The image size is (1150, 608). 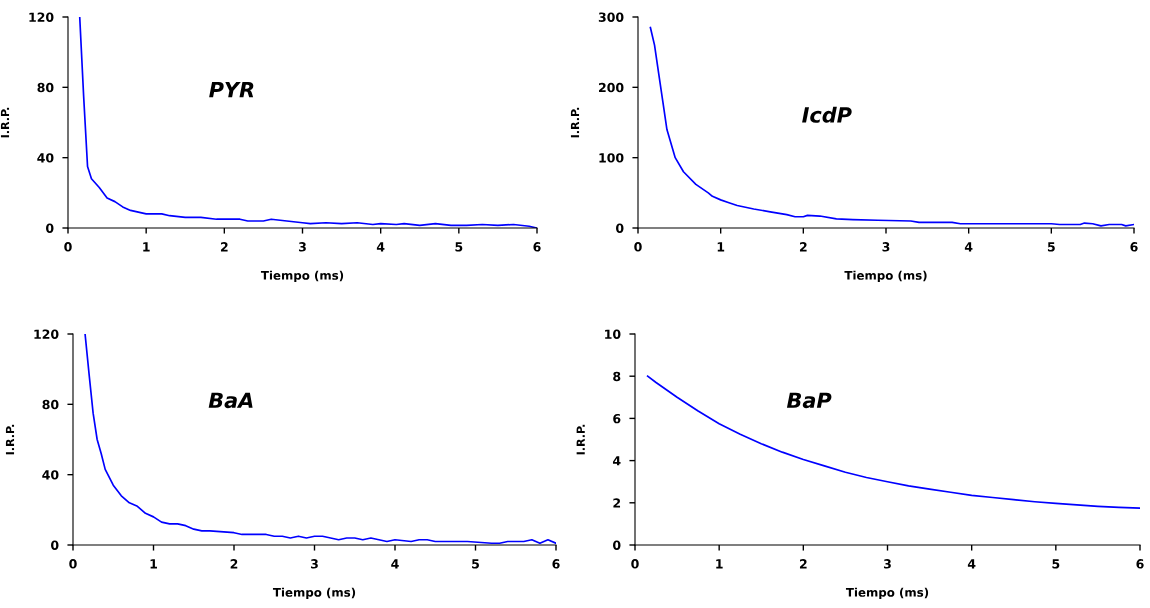 I want to click on y-tick-label: 100, so click(x=611, y=158).